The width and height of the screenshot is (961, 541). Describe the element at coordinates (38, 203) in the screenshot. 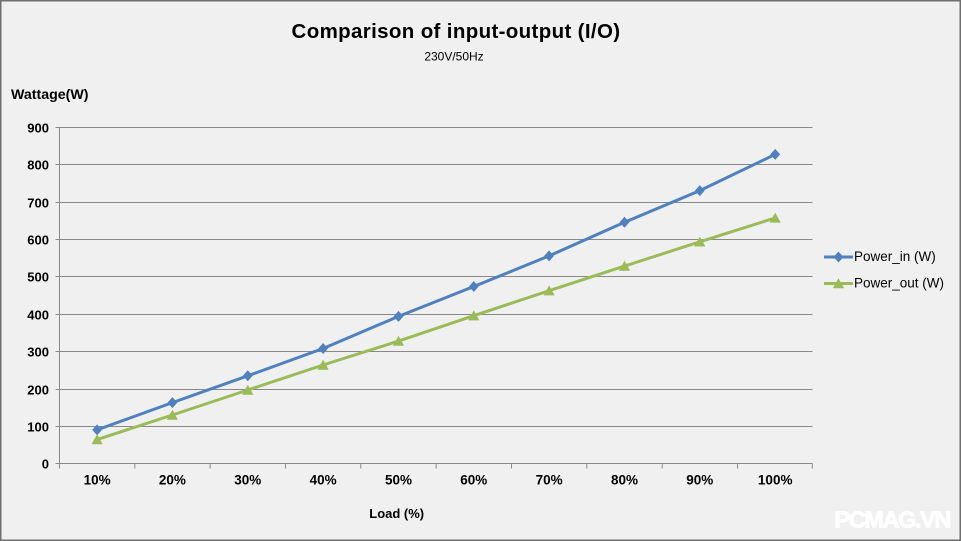

I see `svg-text: 700` at that location.